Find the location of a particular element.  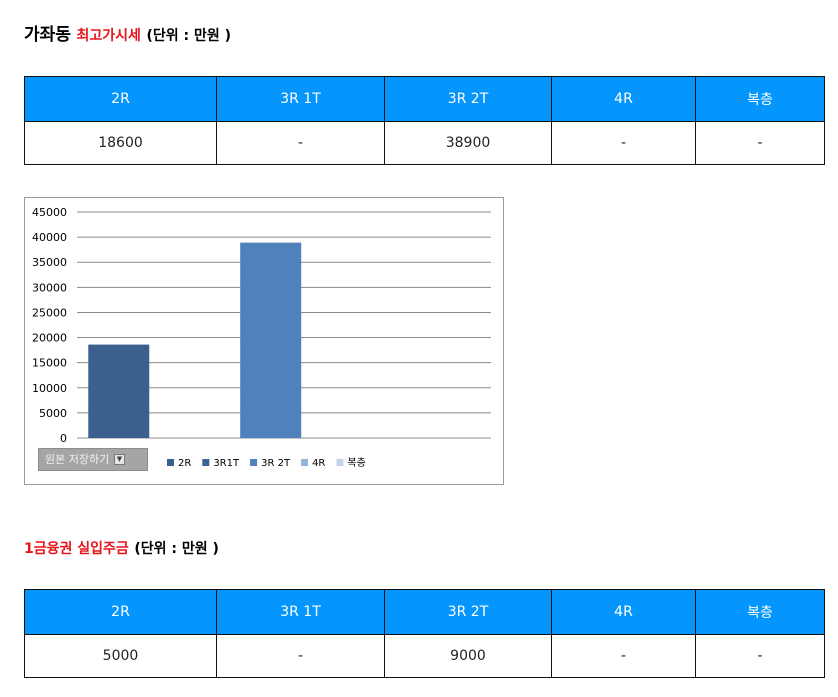

move-in-cost-table: 2R 3R 1T 3R 2T 4R 복층 5000 - 9000 - - is located at coordinates (424, 633).